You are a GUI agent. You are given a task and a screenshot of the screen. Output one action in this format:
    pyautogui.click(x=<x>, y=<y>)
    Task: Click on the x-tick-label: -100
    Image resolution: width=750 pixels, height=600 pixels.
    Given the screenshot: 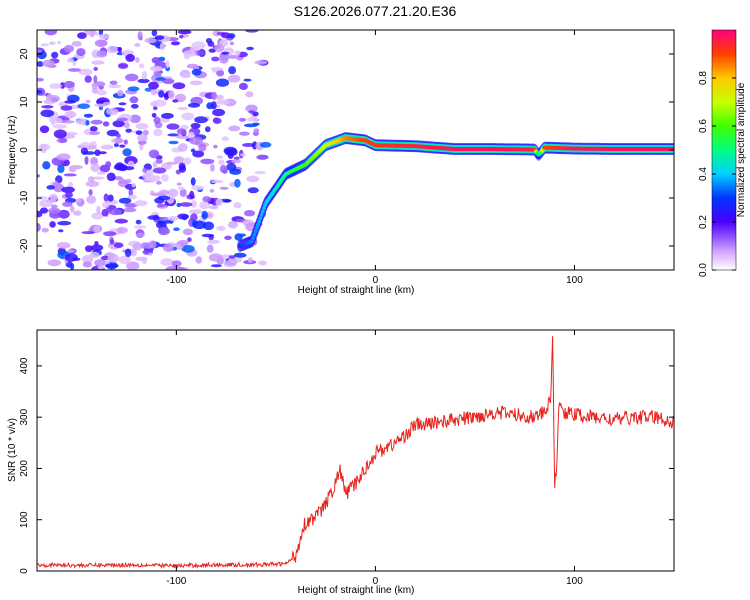 What is the action you would take?
    pyautogui.click(x=176, y=280)
    